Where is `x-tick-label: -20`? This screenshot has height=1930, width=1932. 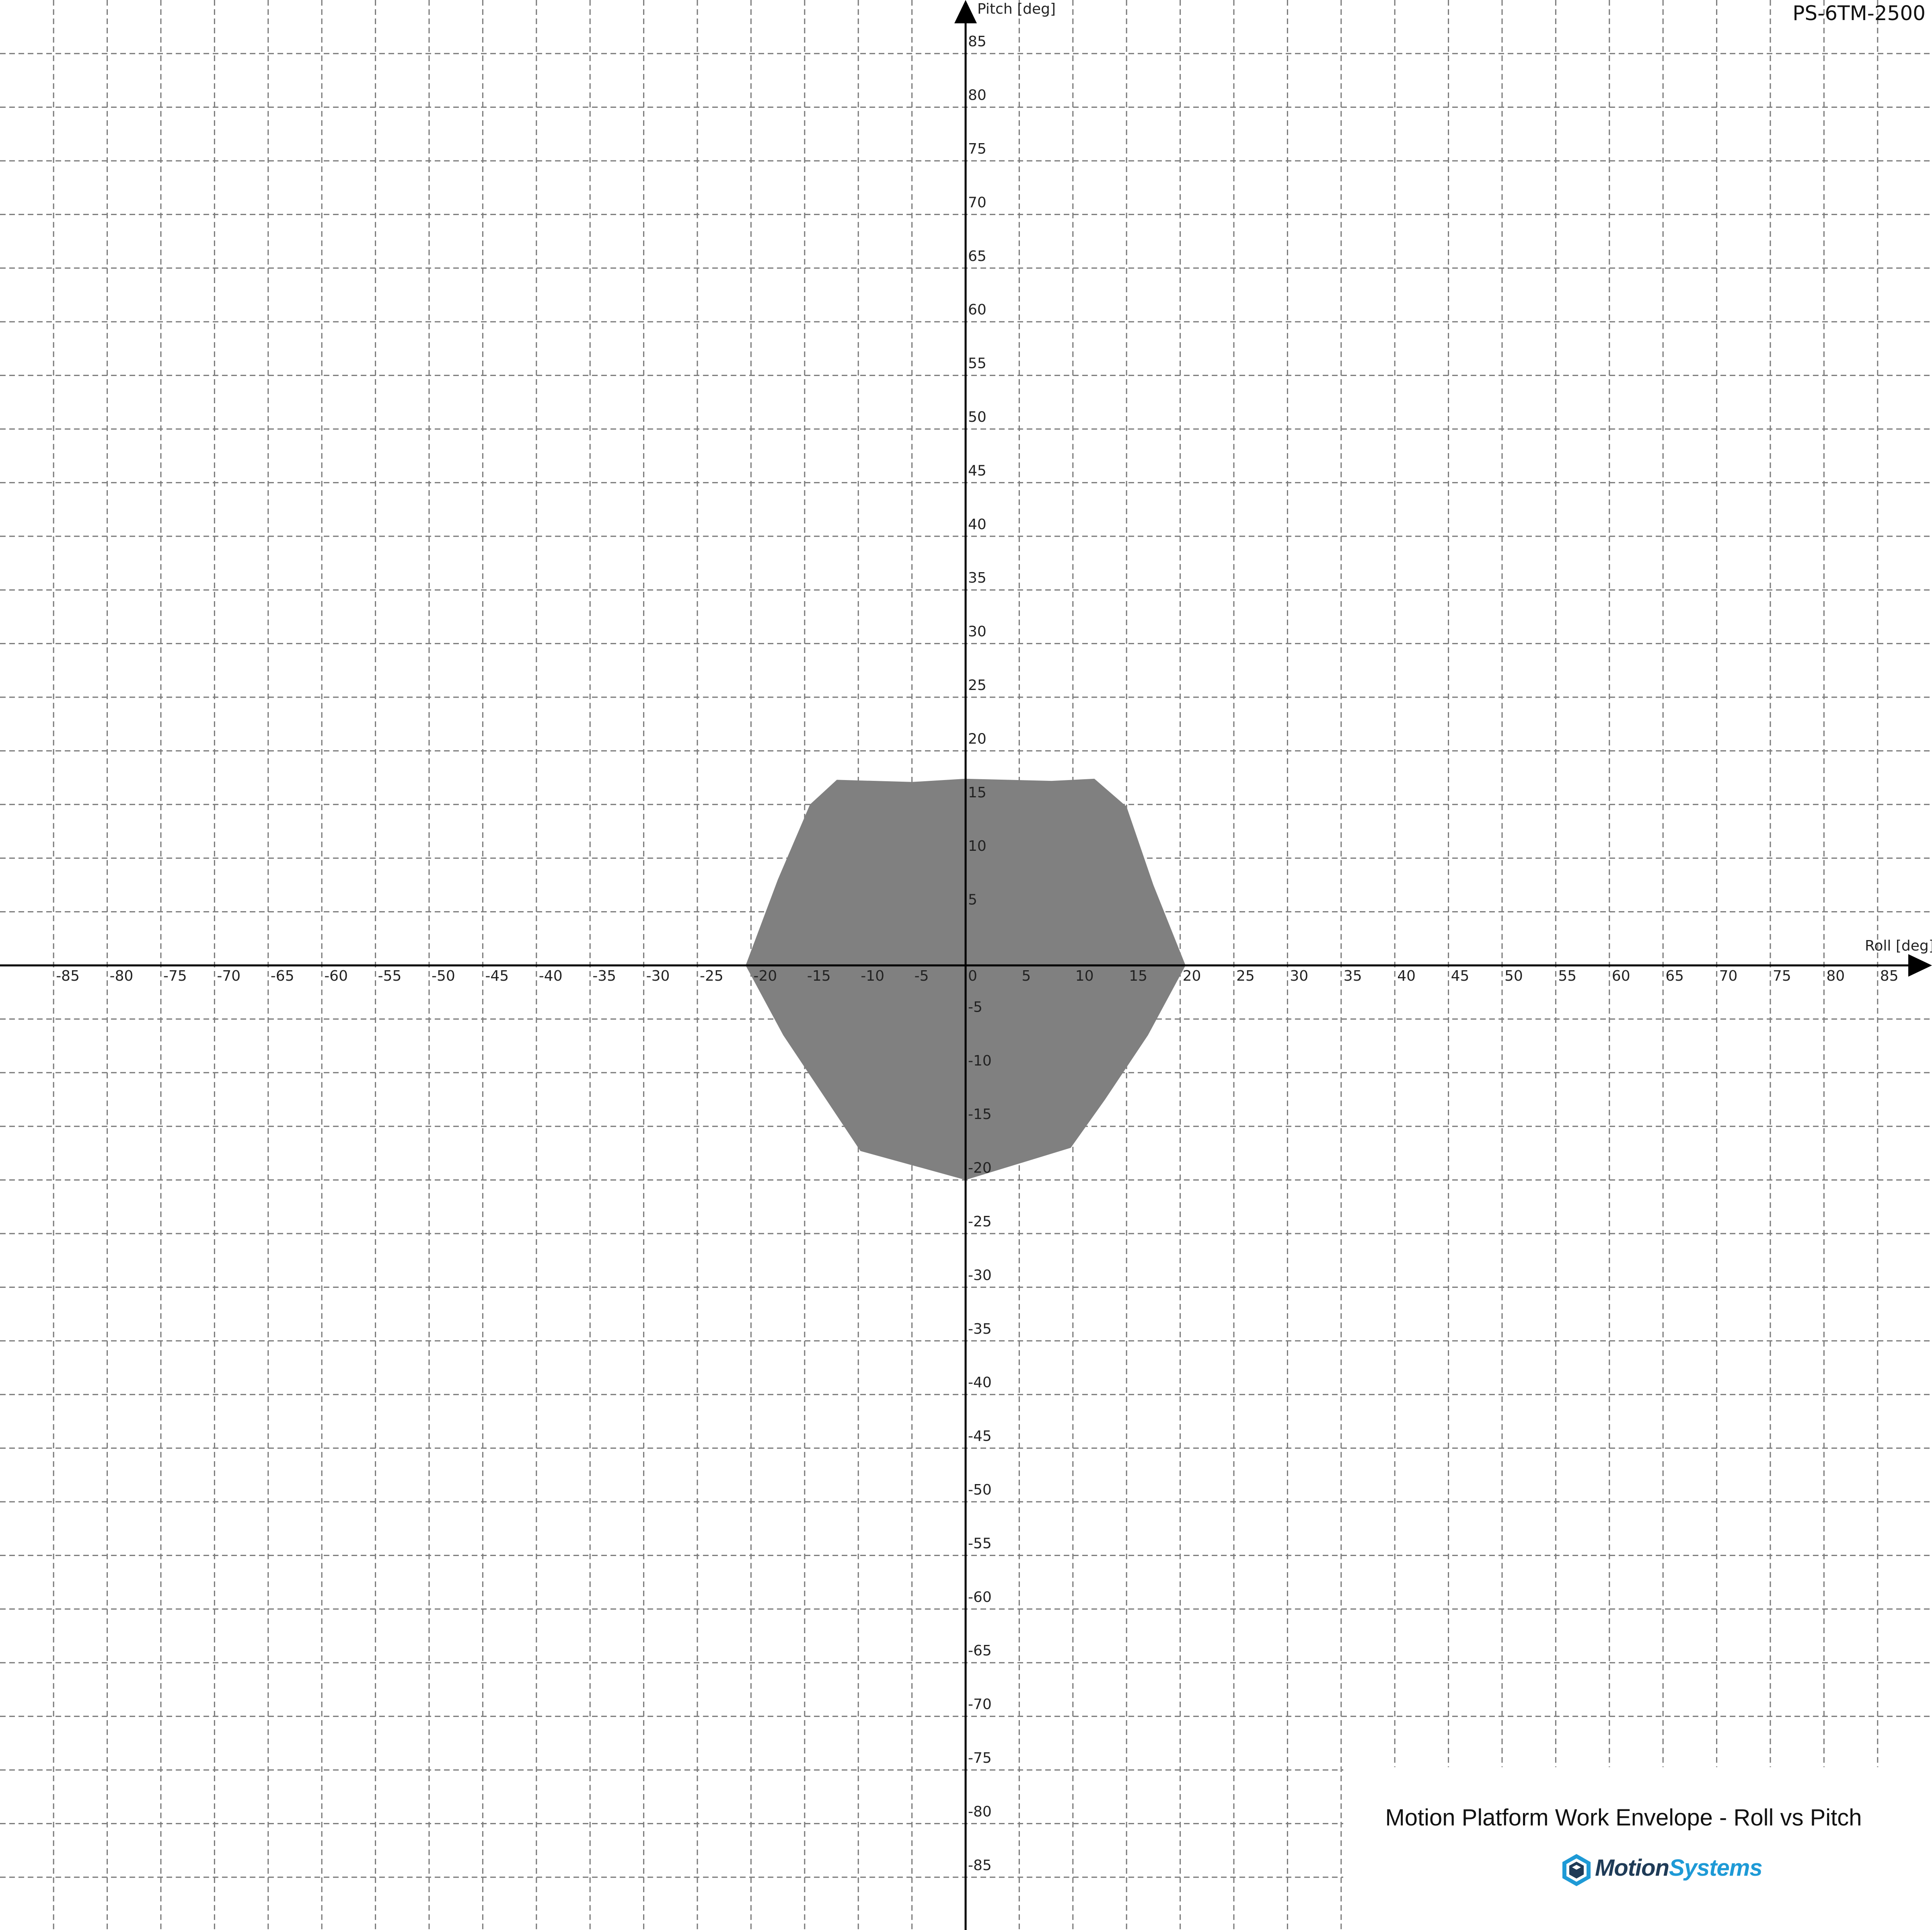 x-tick-label: -20 is located at coordinates (765, 976).